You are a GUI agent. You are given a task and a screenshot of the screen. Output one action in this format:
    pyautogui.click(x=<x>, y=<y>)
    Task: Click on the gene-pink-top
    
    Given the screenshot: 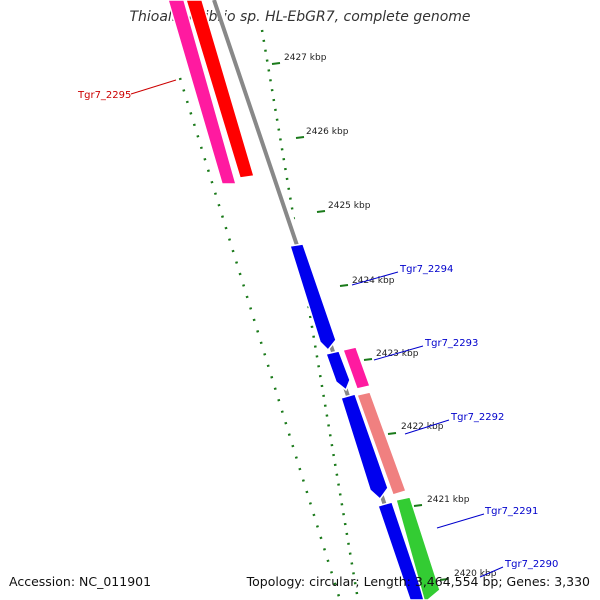 What is the action you would take?
    pyautogui.click(x=202, y=92)
    